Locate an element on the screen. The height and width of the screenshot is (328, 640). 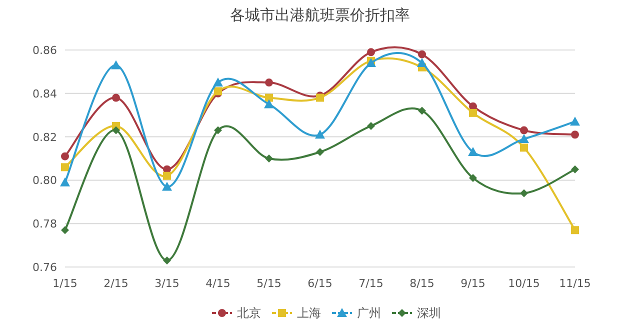
y-tick-label: 0.78 is located at coordinates (44, 224).